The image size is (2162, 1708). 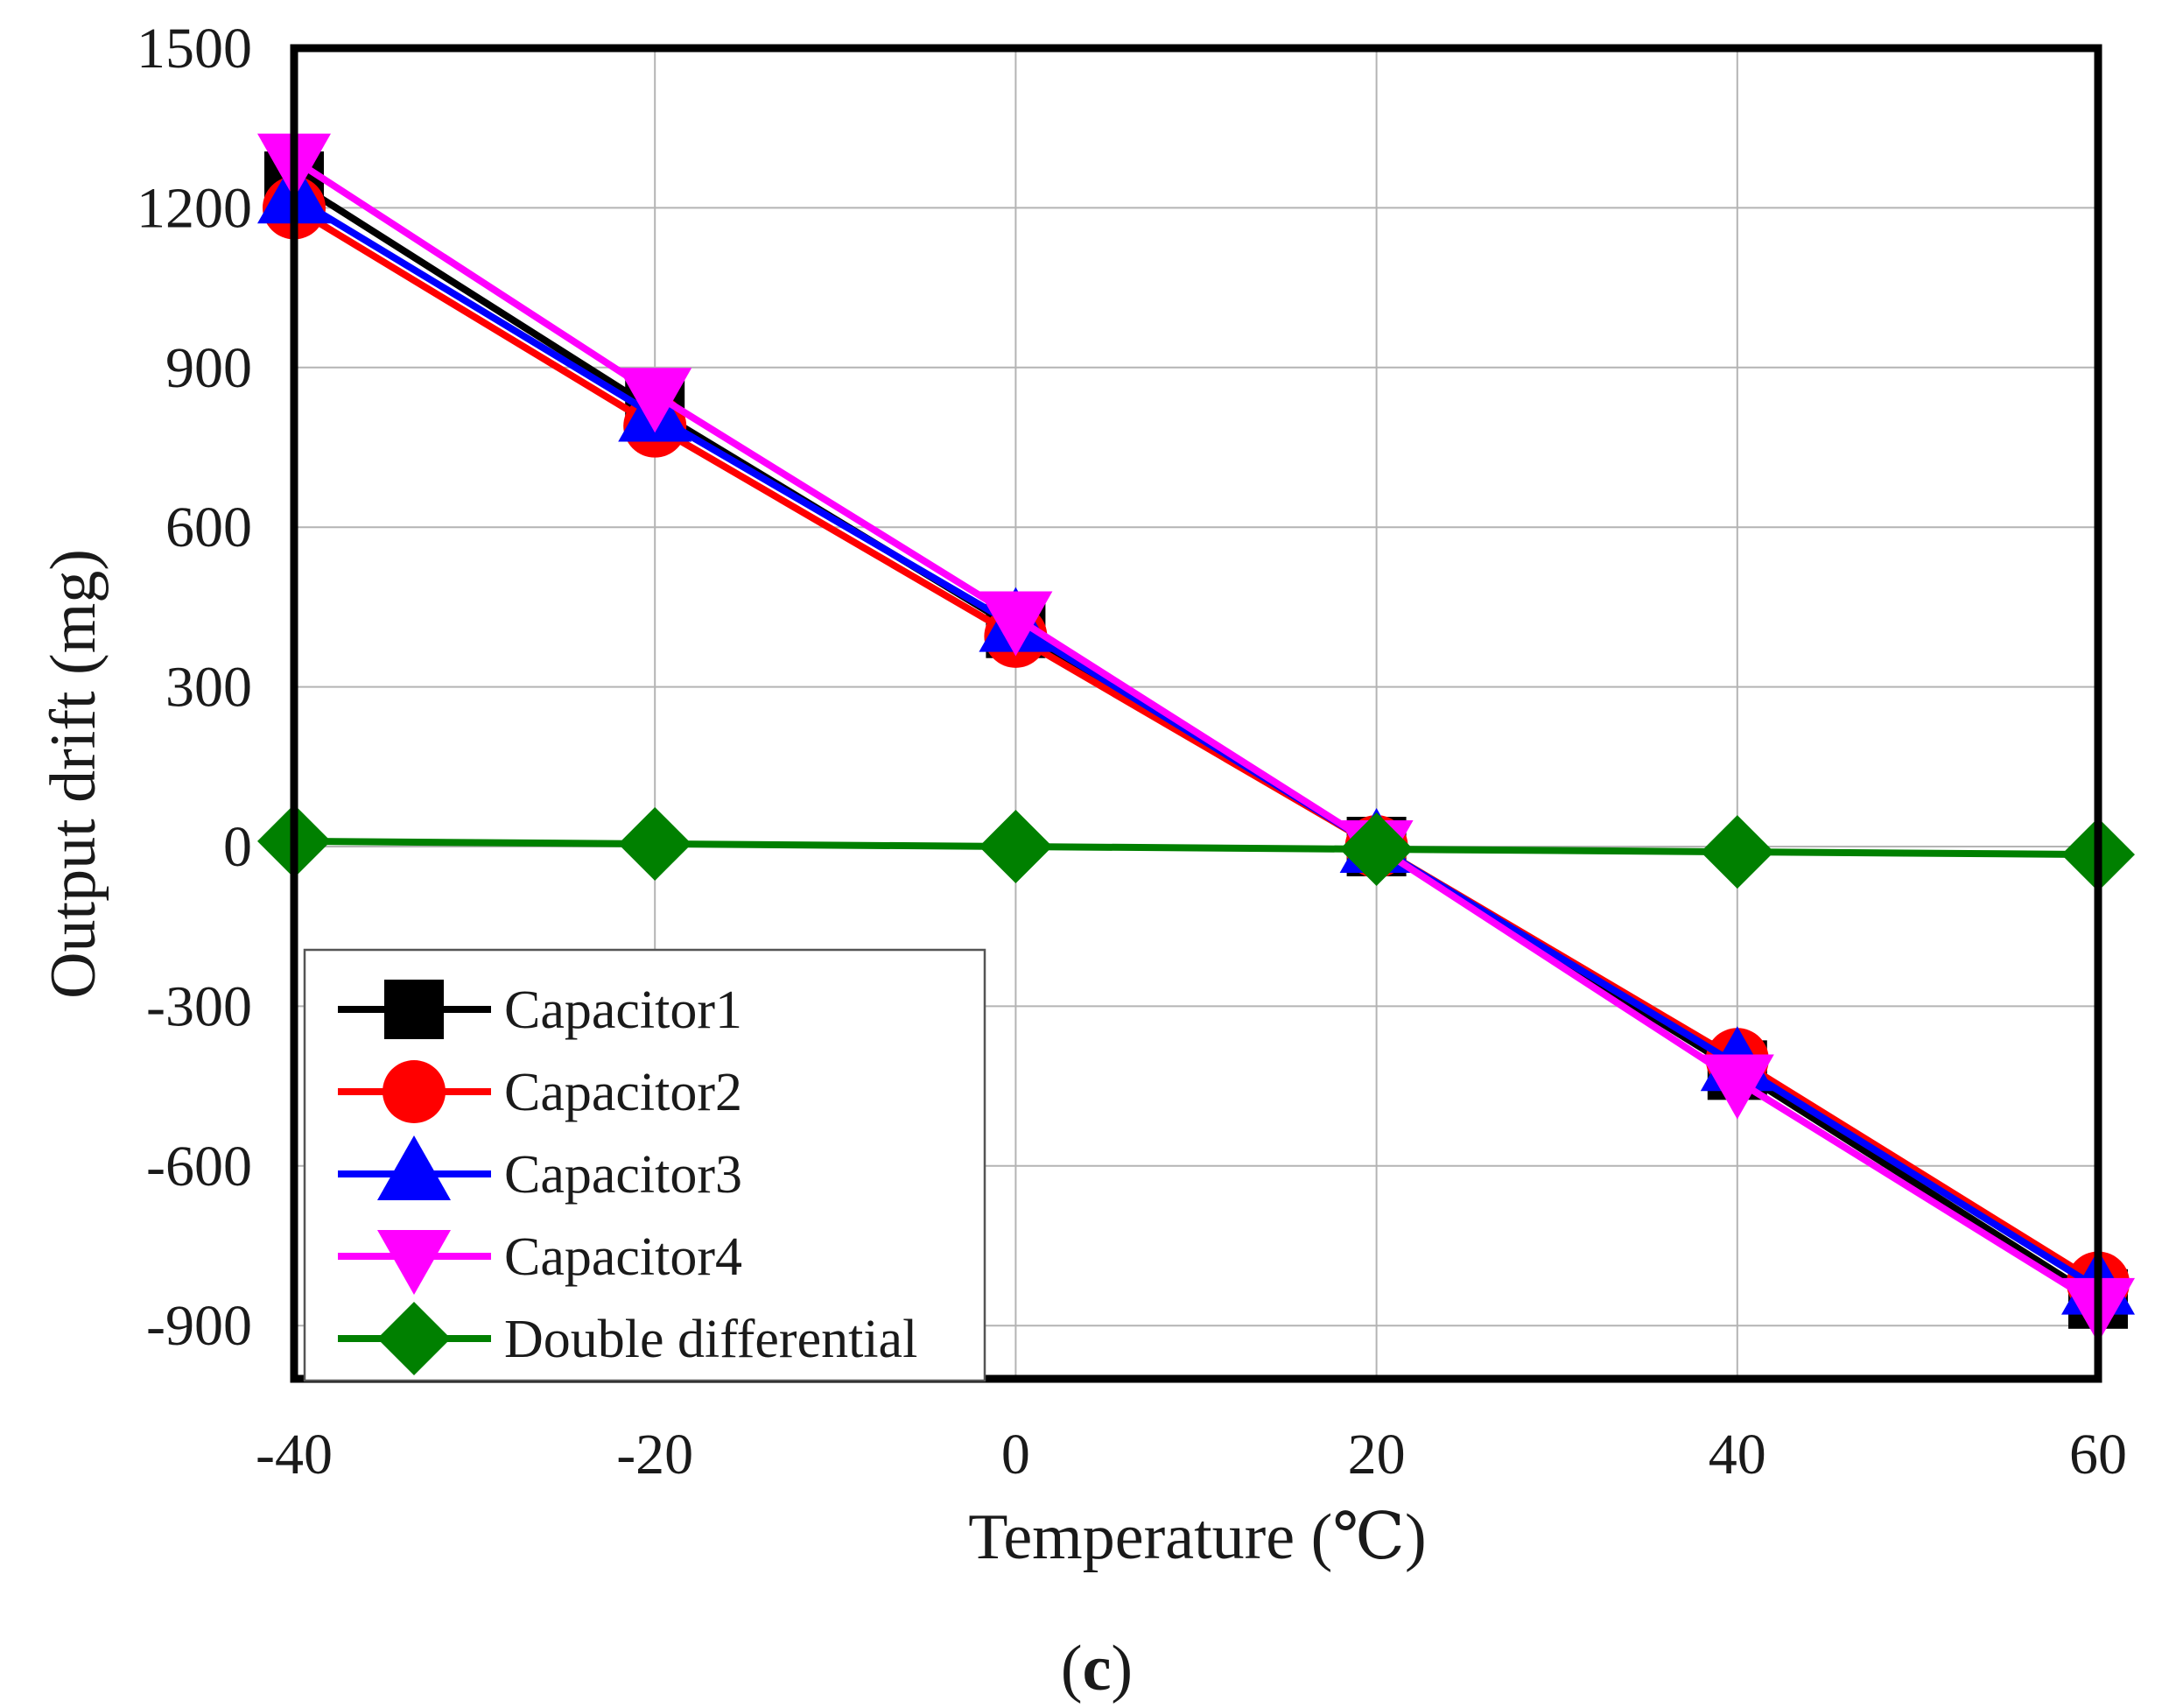 What do you see at coordinates (195, 208) in the screenshot?
I see `y-tick-label: 1200` at bounding box center [195, 208].